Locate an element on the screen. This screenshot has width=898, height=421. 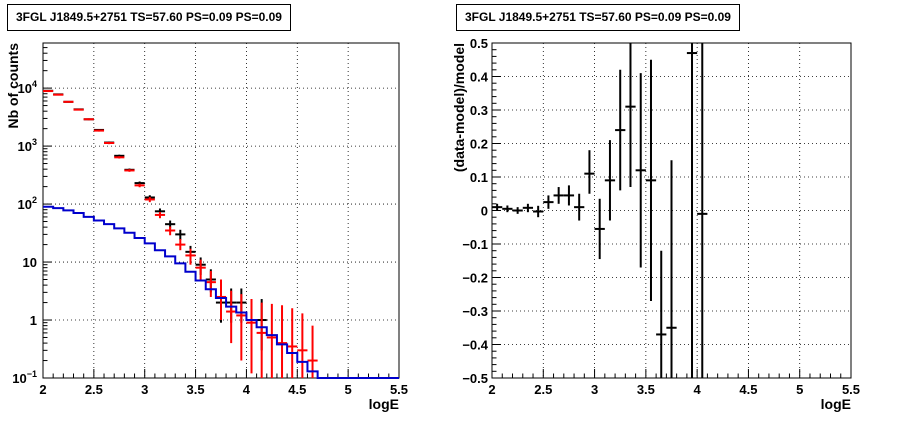
y-tick-label: −0.4 is located at coordinates (475, 345).